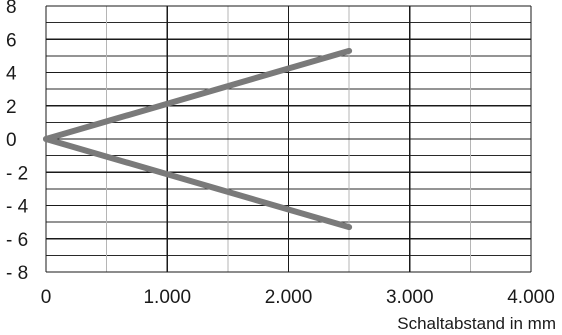 The width and height of the screenshot is (562, 335). Describe the element at coordinates (476, 323) in the screenshot. I see `x-axis-label: Schaltabstand in mm` at that location.